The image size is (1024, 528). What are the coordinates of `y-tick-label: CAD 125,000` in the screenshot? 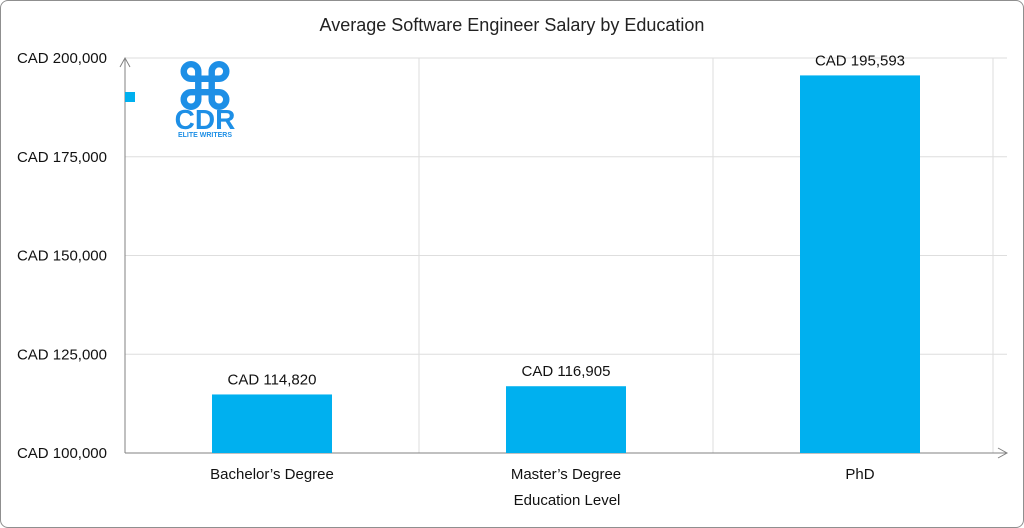 It's located at (62, 354).